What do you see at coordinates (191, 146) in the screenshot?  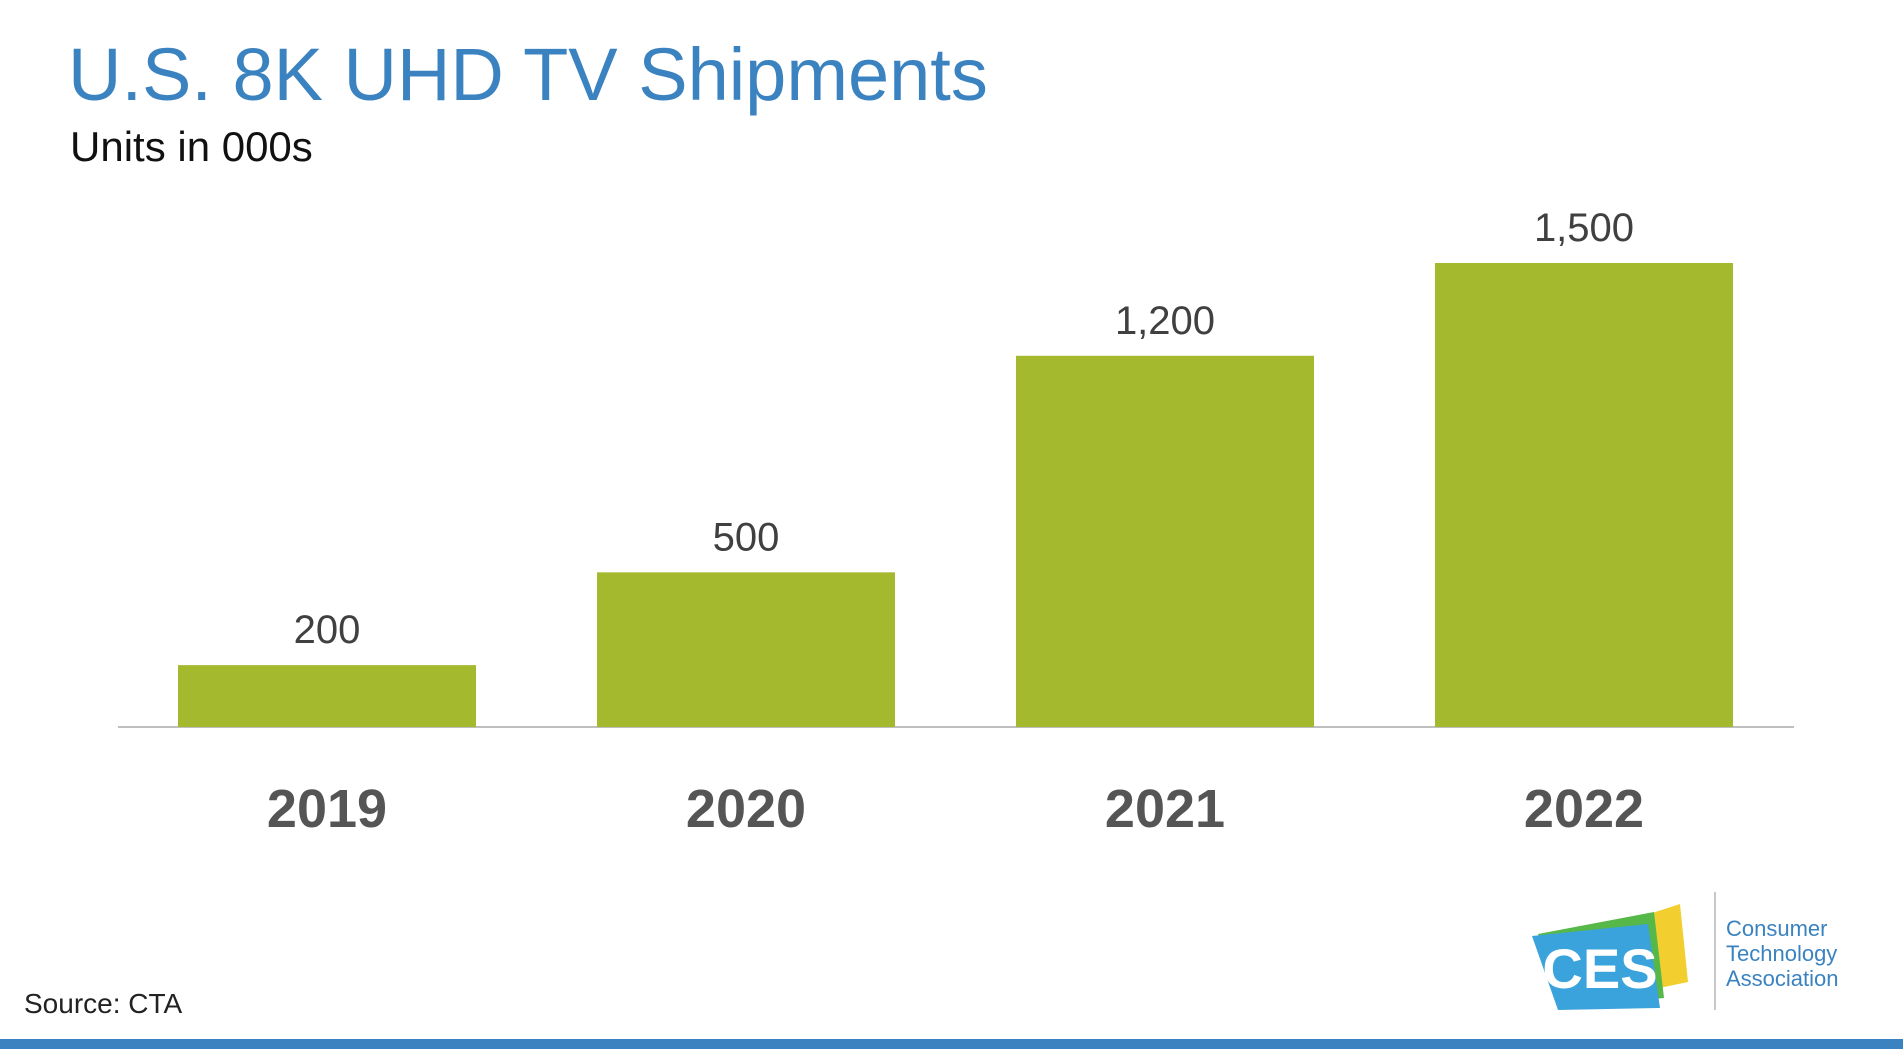 I see `chart-subtitle: Units in 000s` at bounding box center [191, 146].